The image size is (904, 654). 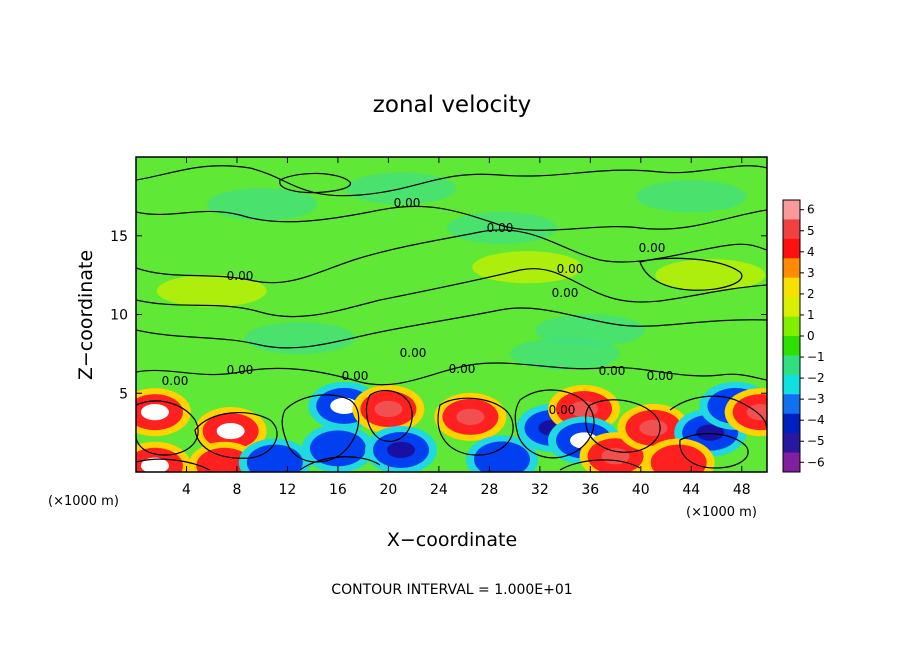 What do you see at coordinates (816, 441) in the screenshot?
I see `colorbar-tick-label: −5` at bounding box center [816, 441].